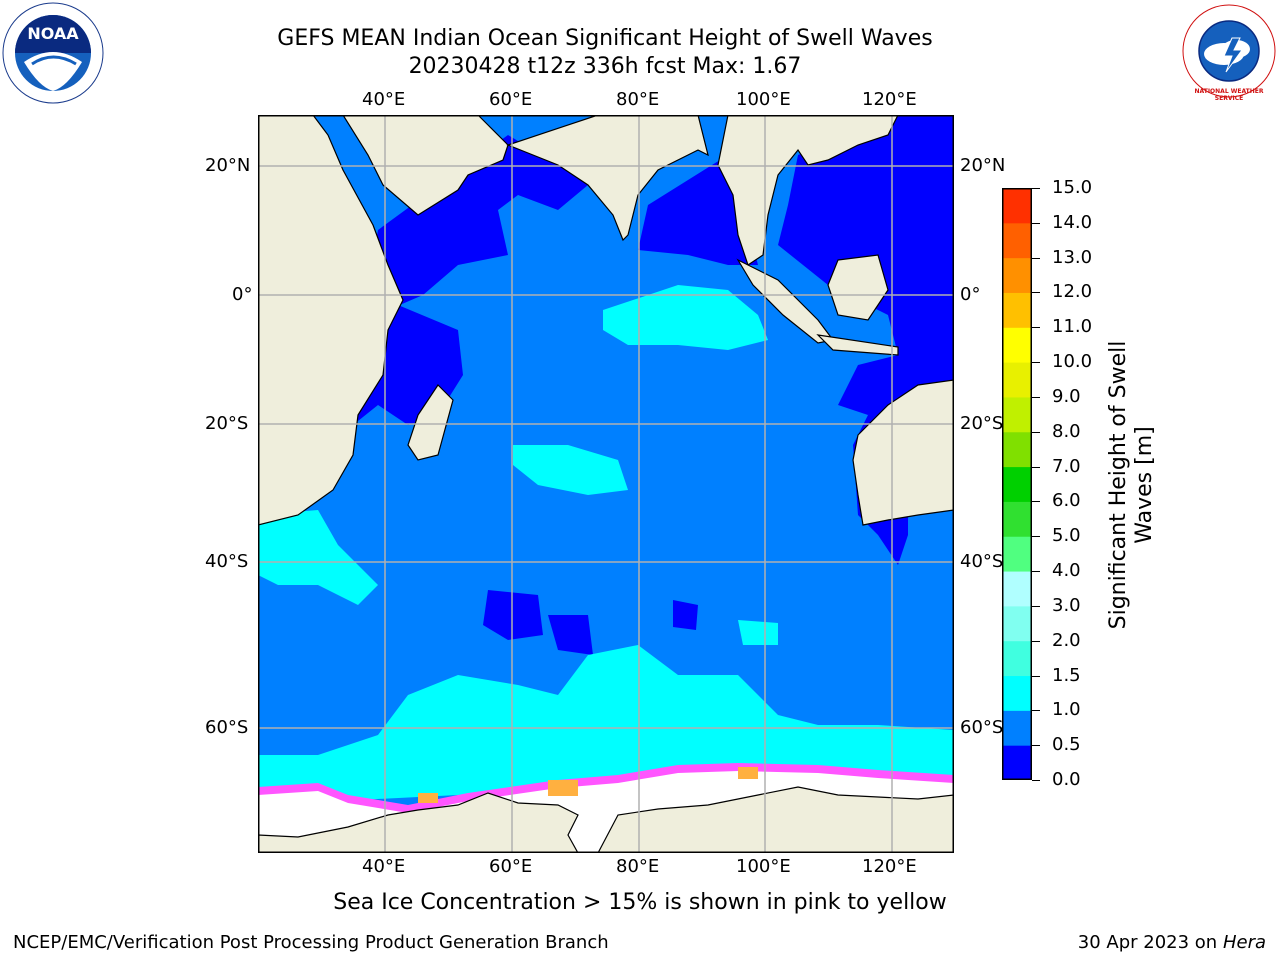 Image resolution: width=1280 pixels, height=960 pixels. What do you see at coordinates (982, 561) in the screenshot?
I see `lat-label-right-40s: 40°S` at bounding box center [982, 561].